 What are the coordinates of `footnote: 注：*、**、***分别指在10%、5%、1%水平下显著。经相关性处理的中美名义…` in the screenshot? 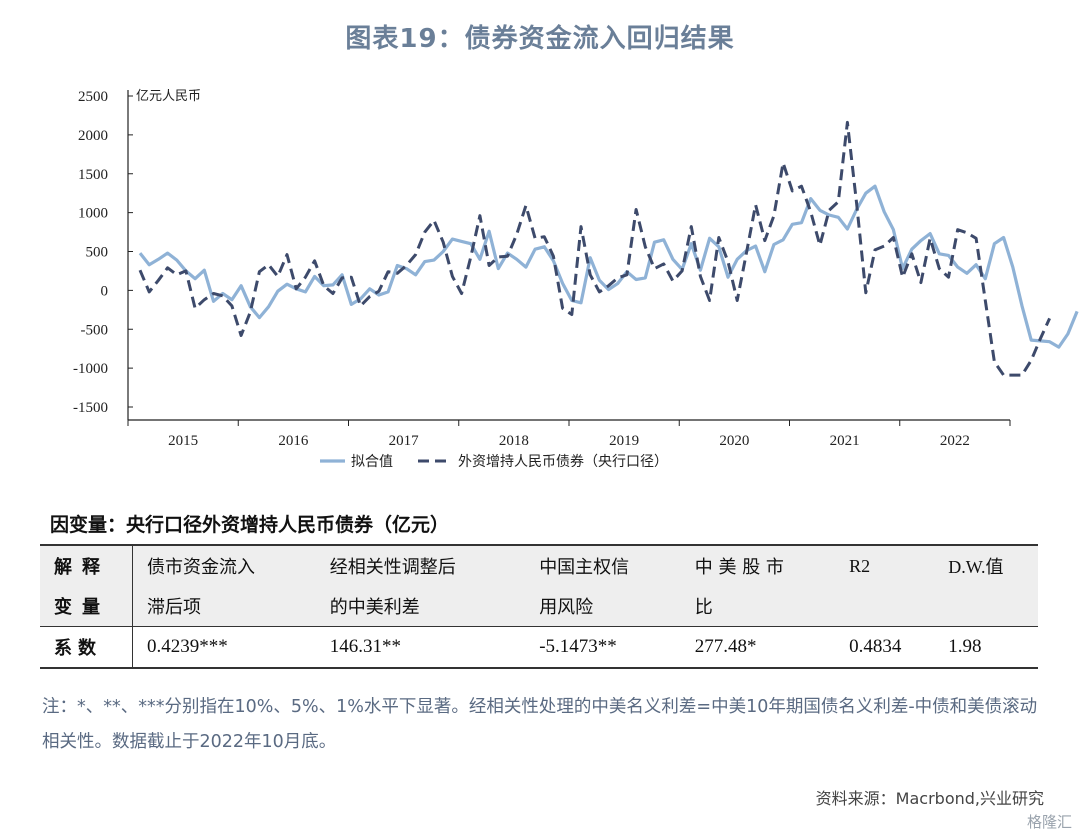 It's located at (540, 724).